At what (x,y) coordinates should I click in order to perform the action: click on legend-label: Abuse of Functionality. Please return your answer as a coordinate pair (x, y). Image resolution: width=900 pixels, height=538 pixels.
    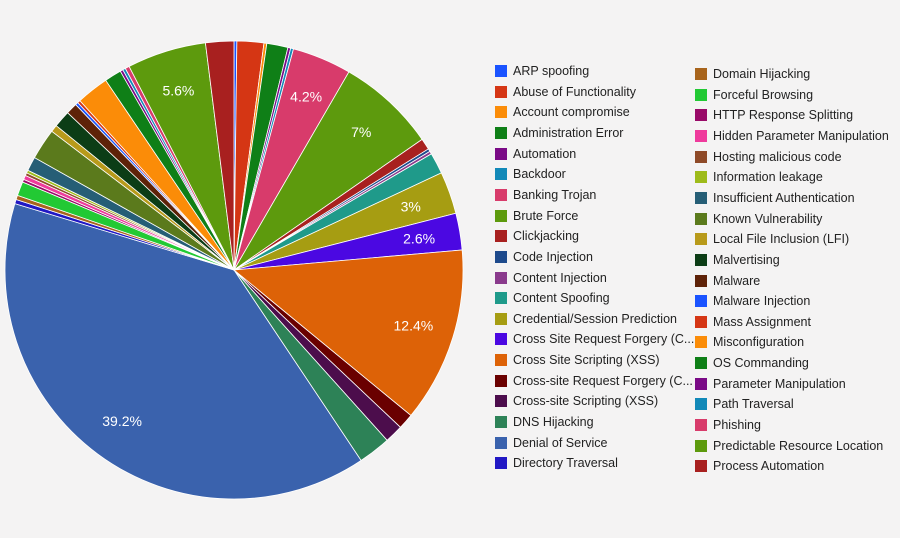
    Looking at the image, I should click on (574, 91).